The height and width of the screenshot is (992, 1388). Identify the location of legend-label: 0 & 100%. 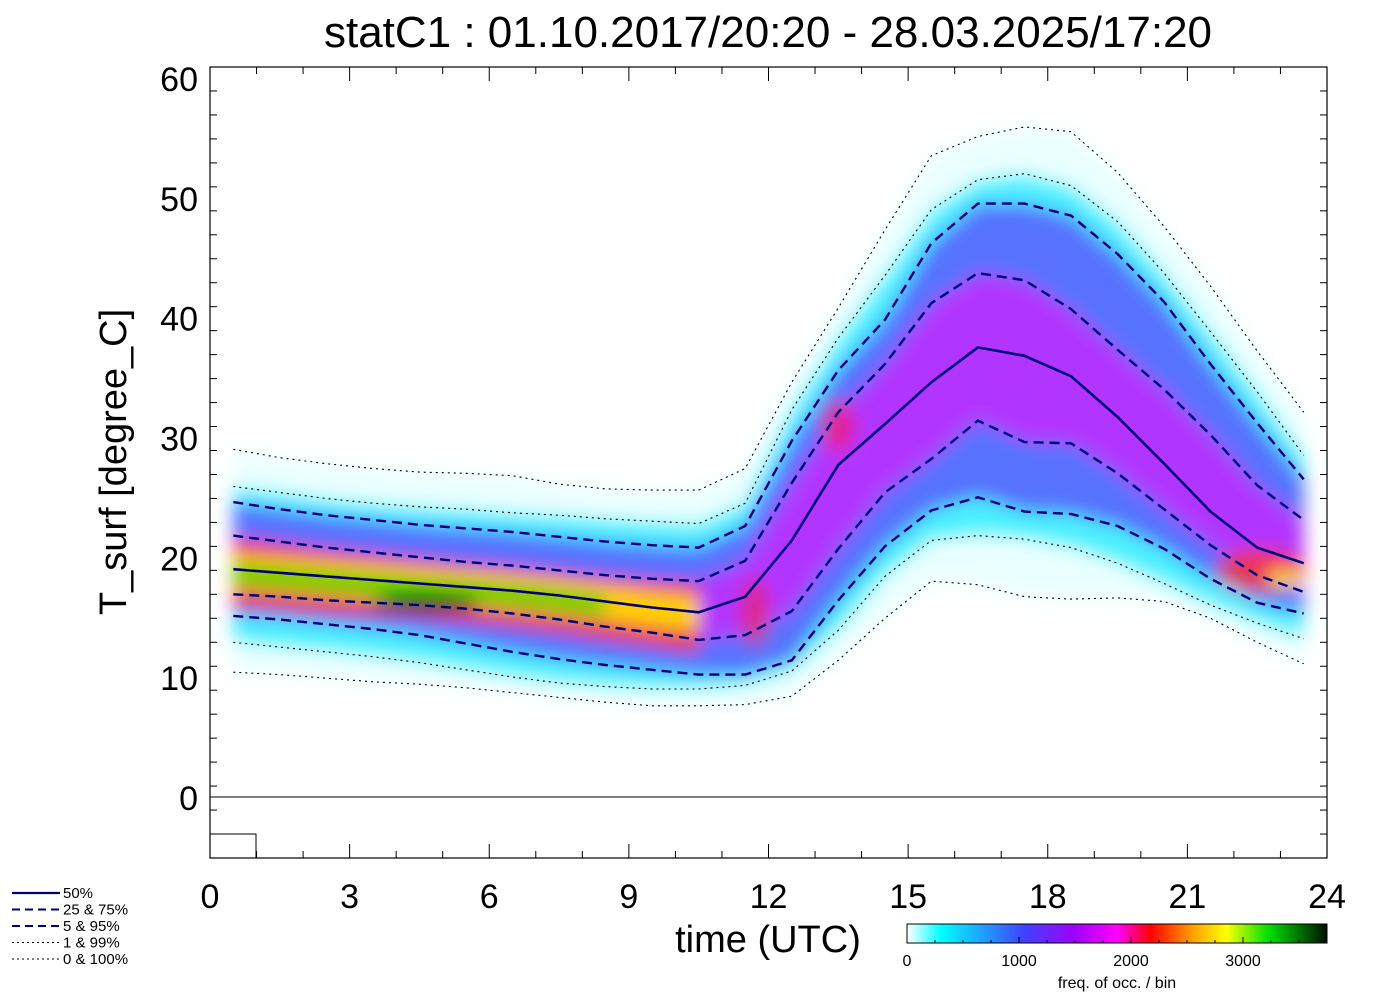
(95, 959).